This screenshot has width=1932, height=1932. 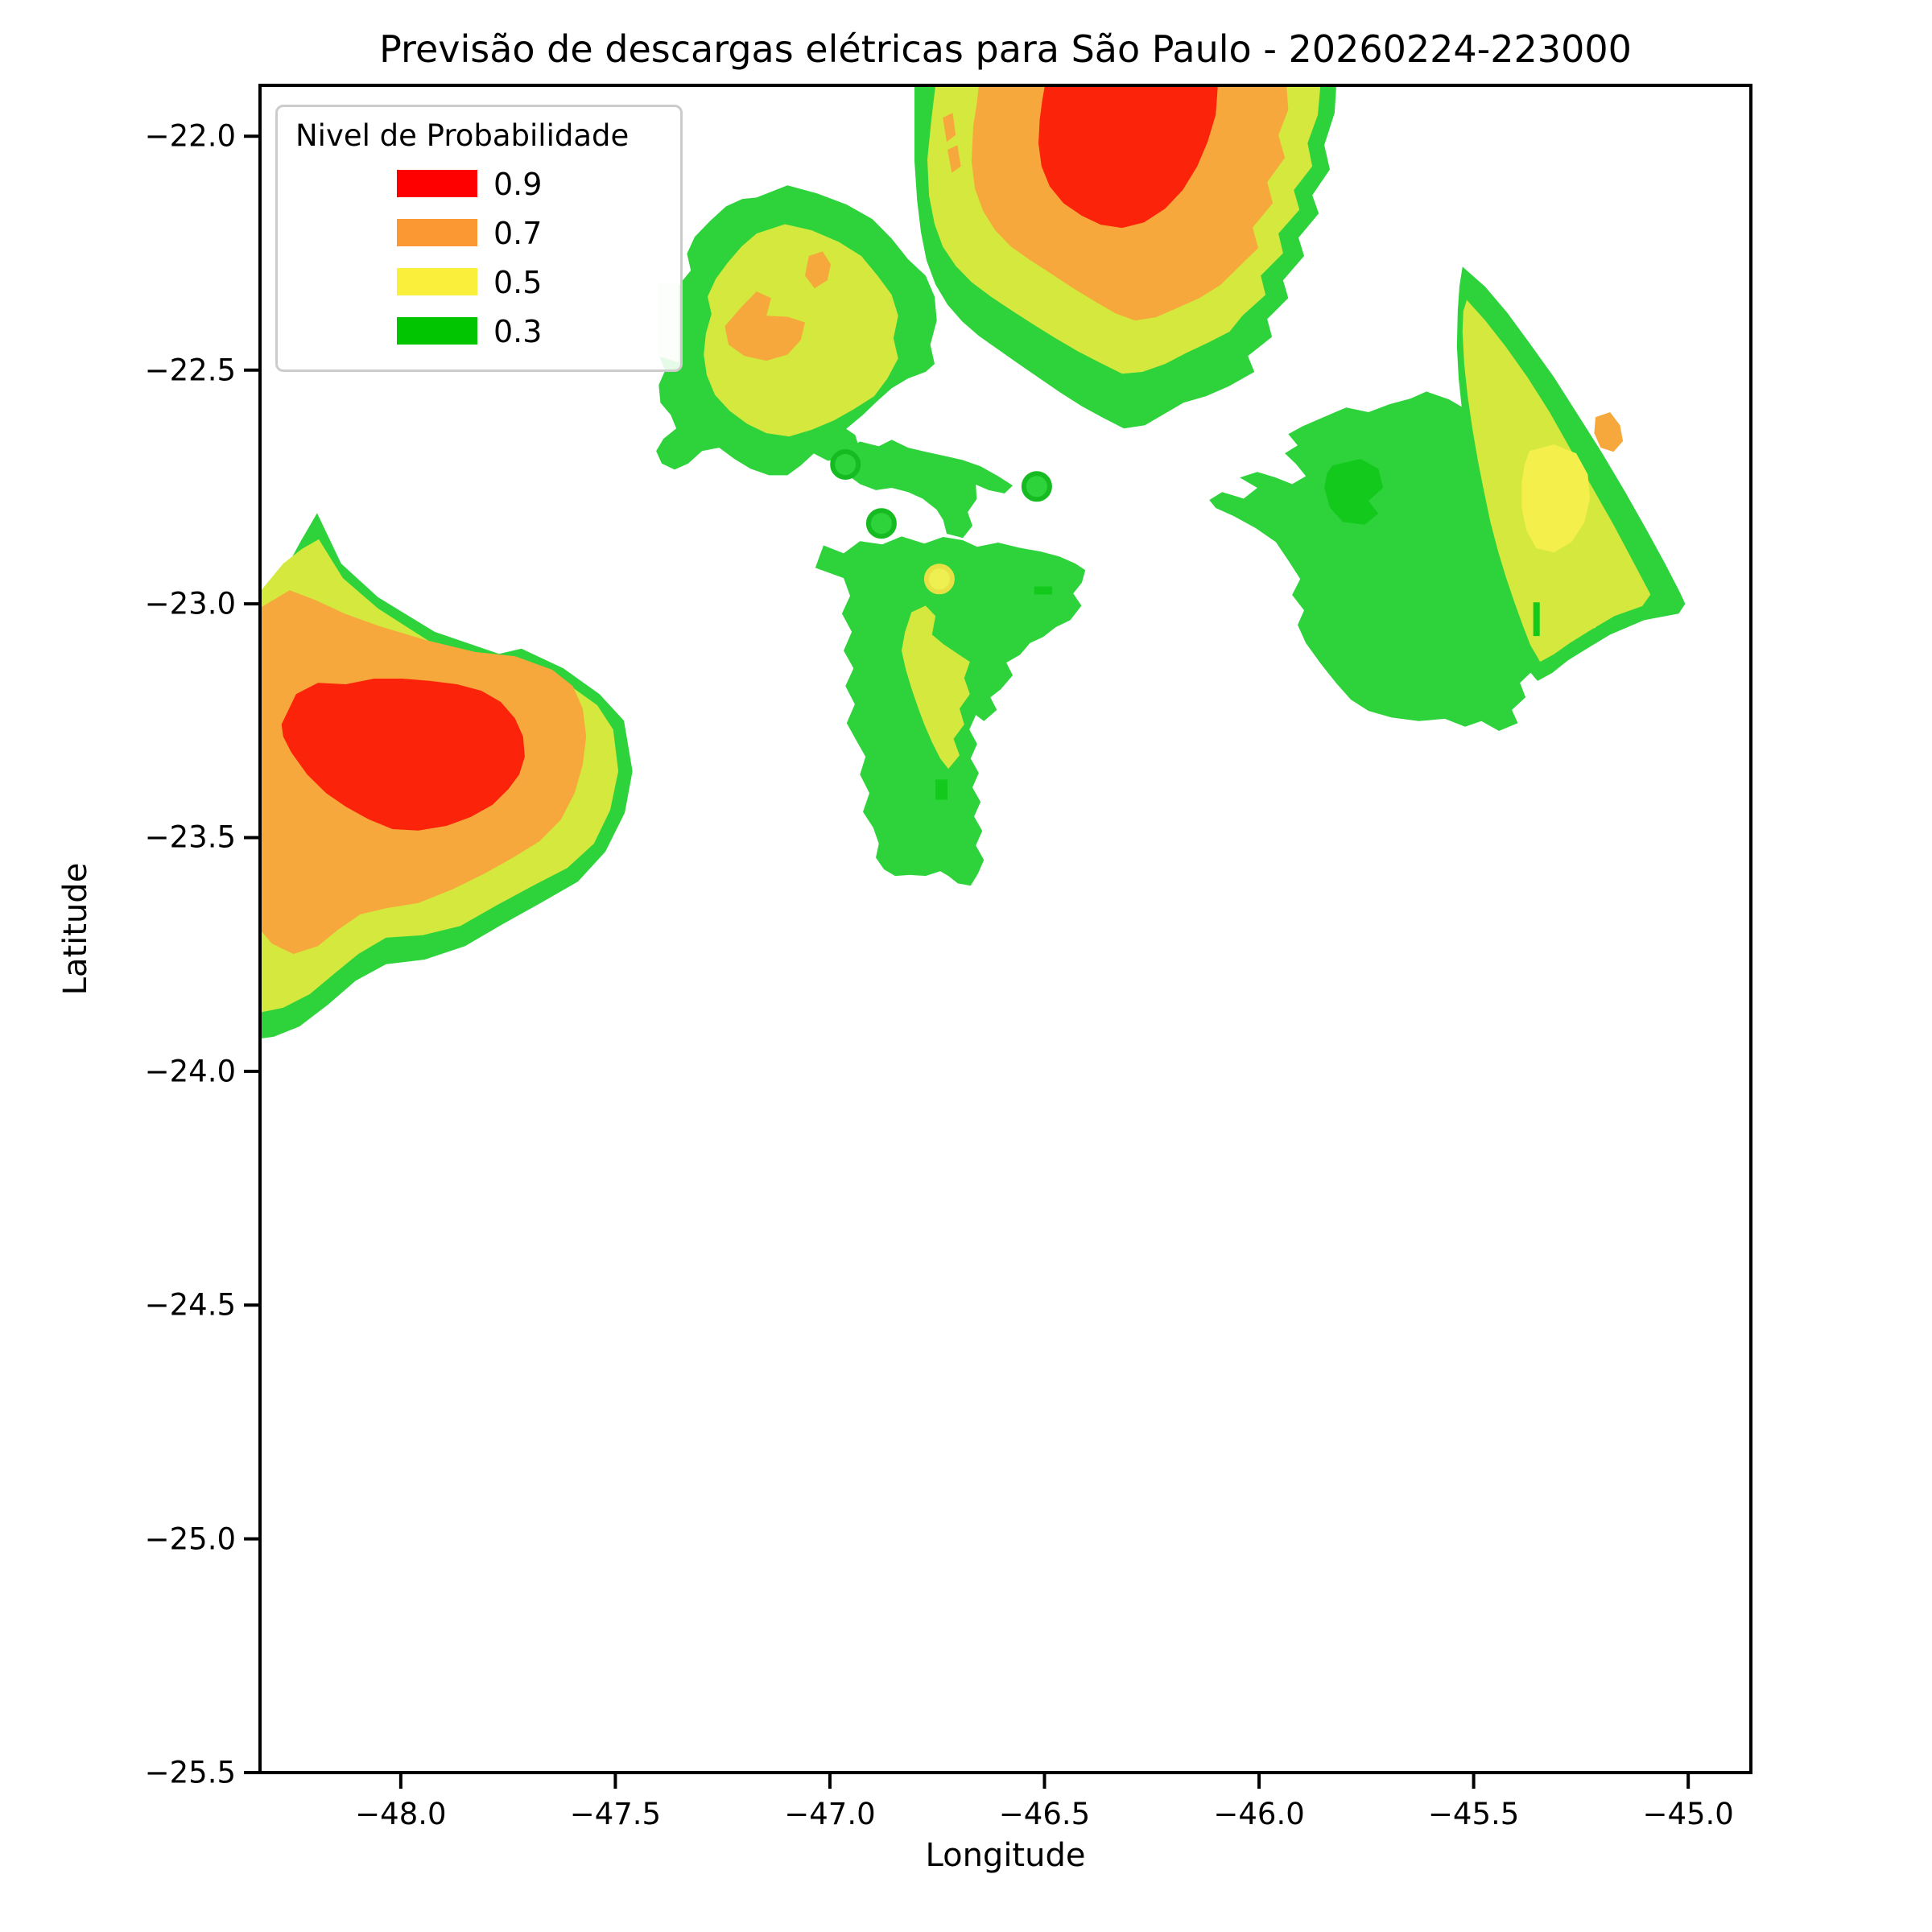 What do you see at coordinates (190, 370) in the screenshot?
I see `y-tick-label: −22.5` at bounding box center [190, 370].